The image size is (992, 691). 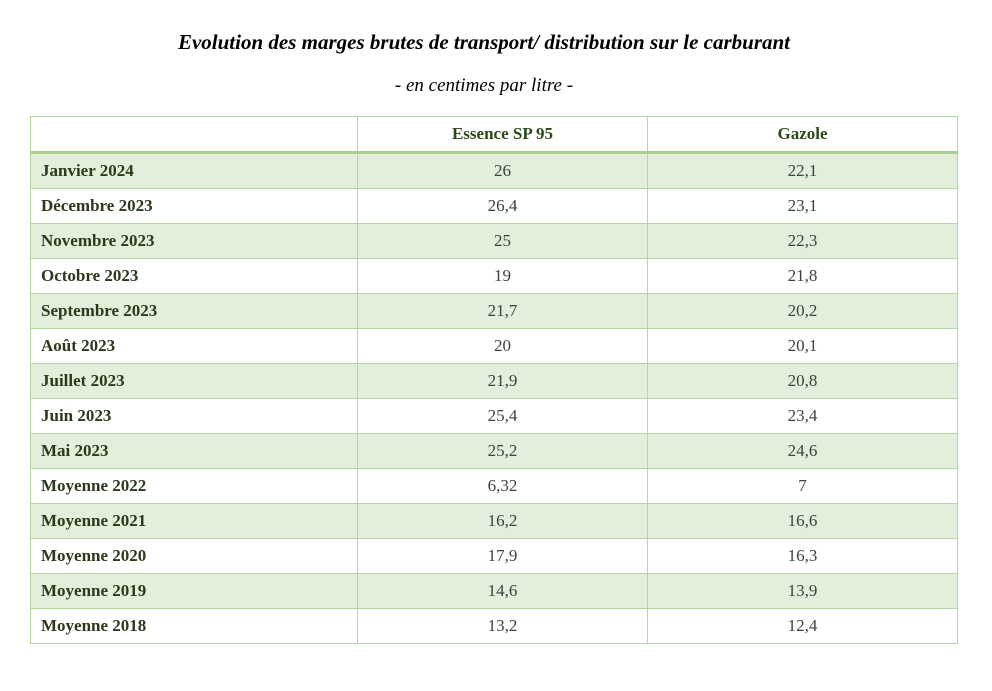 What do you see at coordinates (194, 416) in the screenshot?
I see `row-label: Juin 2023` at bounding box center [194, 416].